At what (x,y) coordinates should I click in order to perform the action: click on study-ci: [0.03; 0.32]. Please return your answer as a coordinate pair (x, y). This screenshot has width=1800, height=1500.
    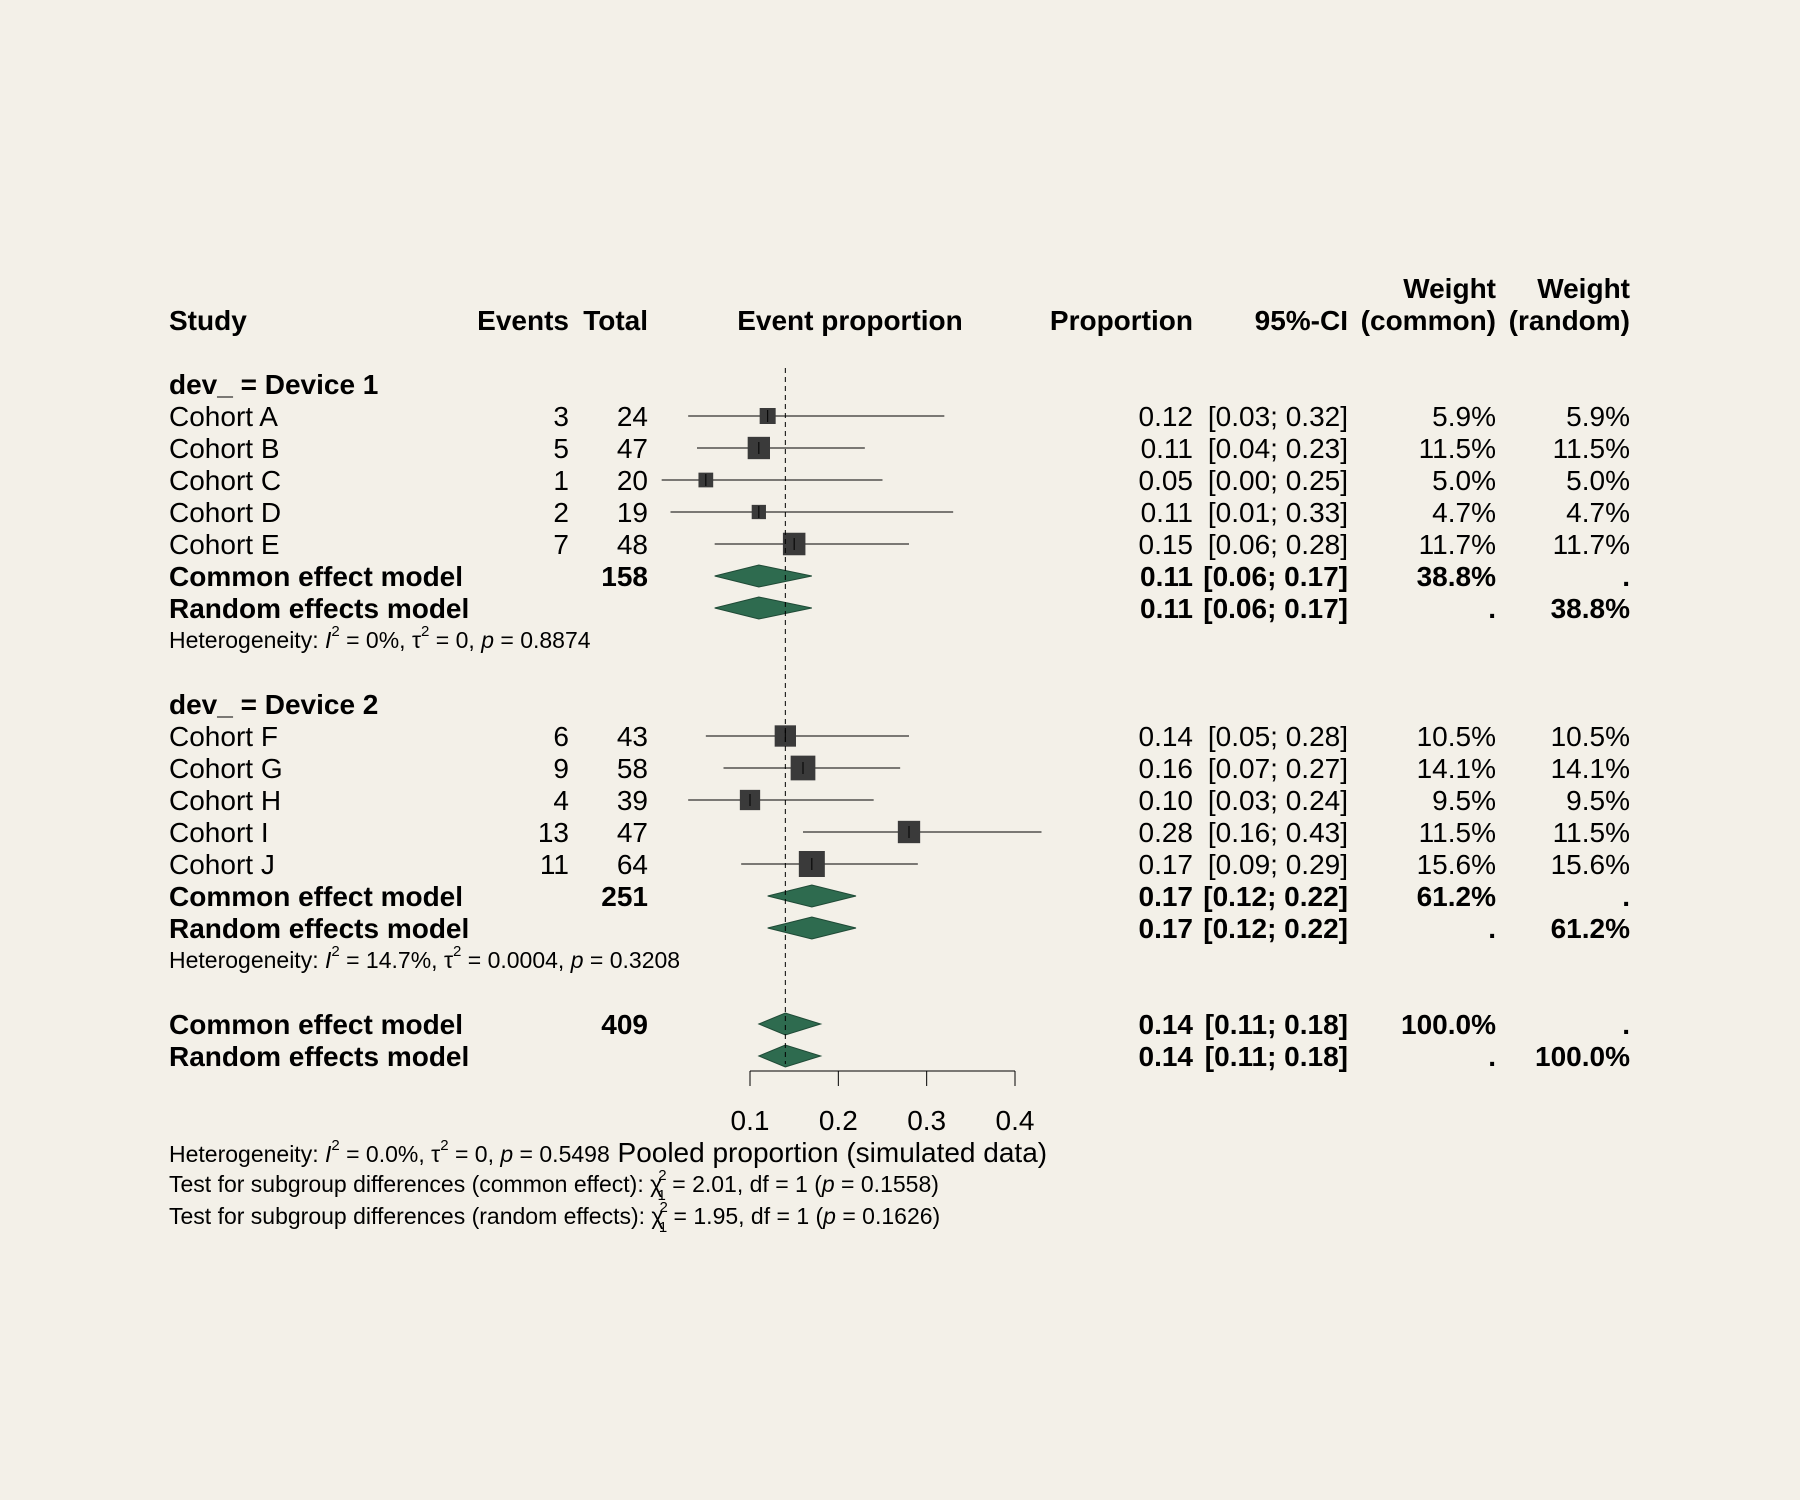
    Looking at the image, I should click on (1278, 416).